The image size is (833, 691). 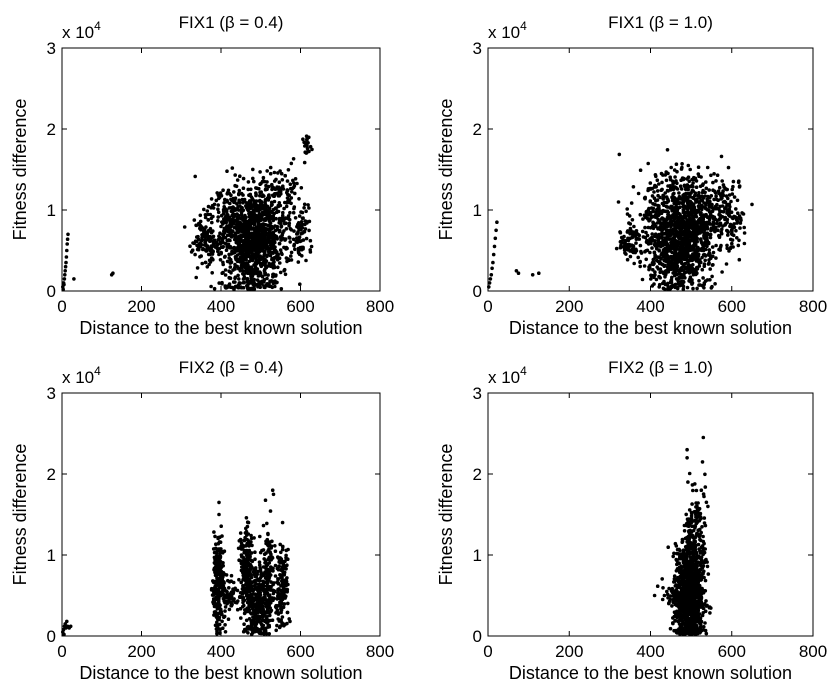 What do you see at coordinates (620, 220) in the screenshot?
I see `scatter-markers` at bounding box center [620, 220].